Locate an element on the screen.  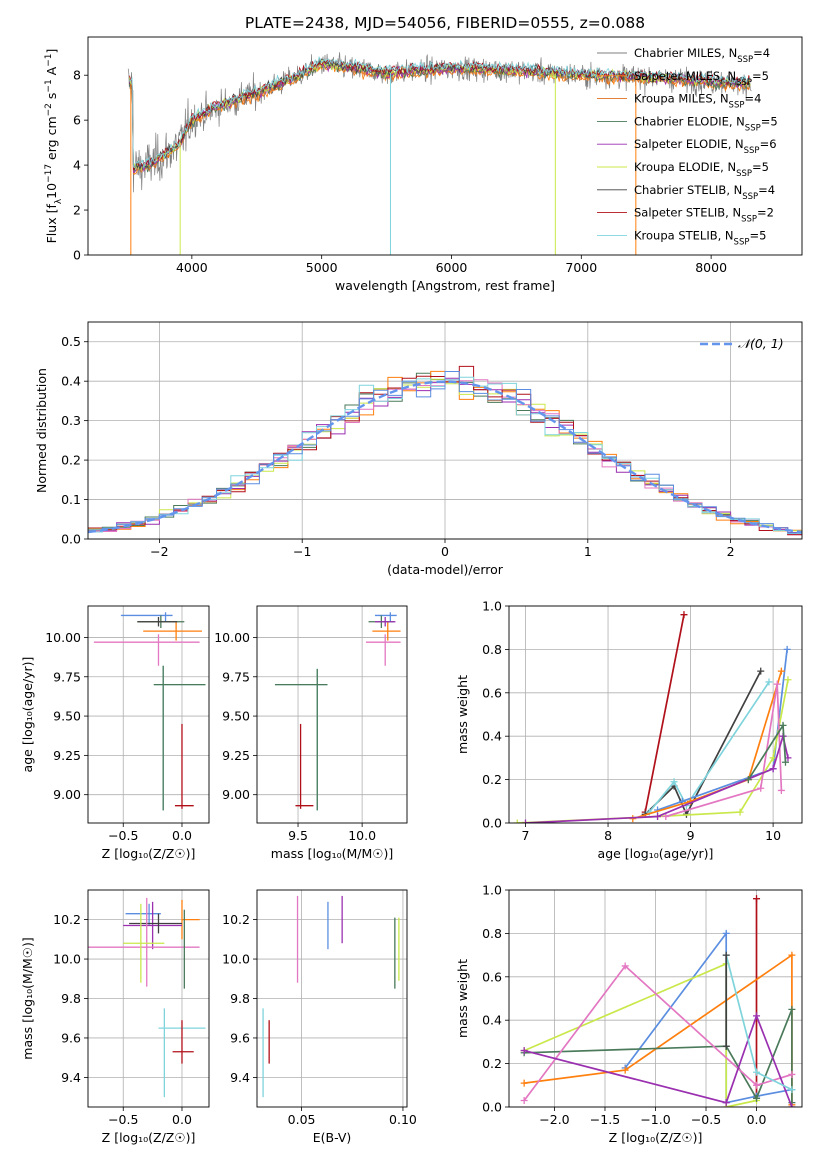
legend-entry: Kroupa STELIB, NSSP=5 is located at coordinates (700, 237).